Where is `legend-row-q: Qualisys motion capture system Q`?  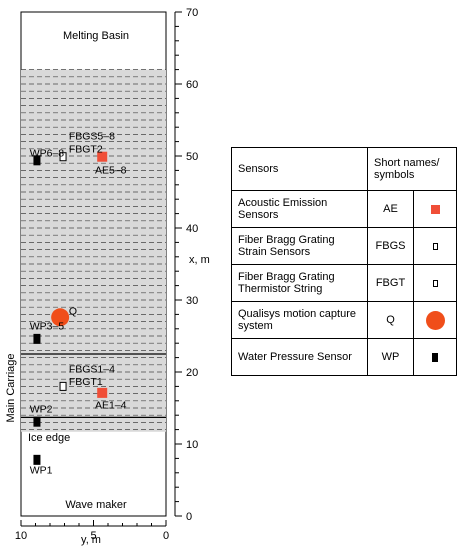
legend-row-q: Qualisys motion capture system Q is located at coordinates (344, 320).